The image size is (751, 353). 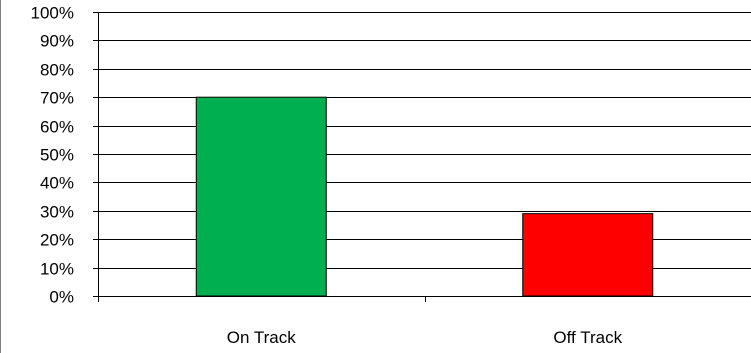 I want to click on y-tick-label: 90%, so click(x=57, y=41).